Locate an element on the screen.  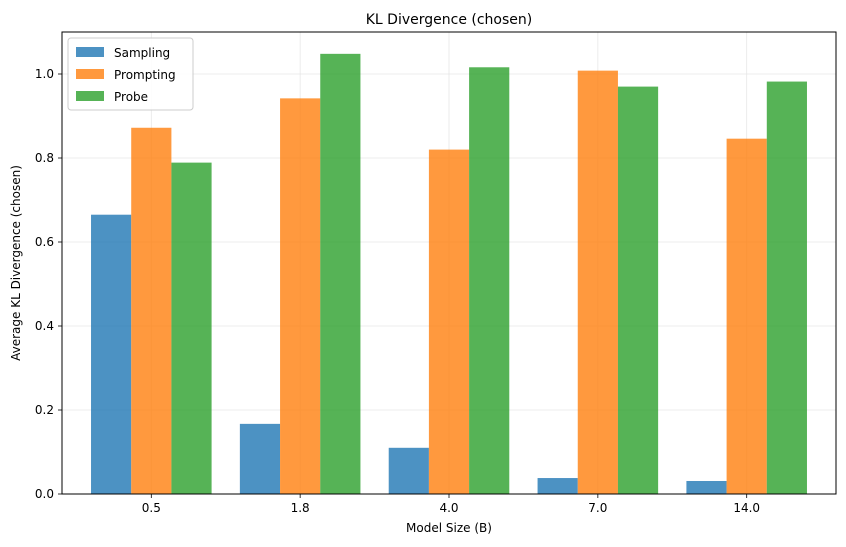
bar-sampling-1.8 is located at coordinates (260, 458).